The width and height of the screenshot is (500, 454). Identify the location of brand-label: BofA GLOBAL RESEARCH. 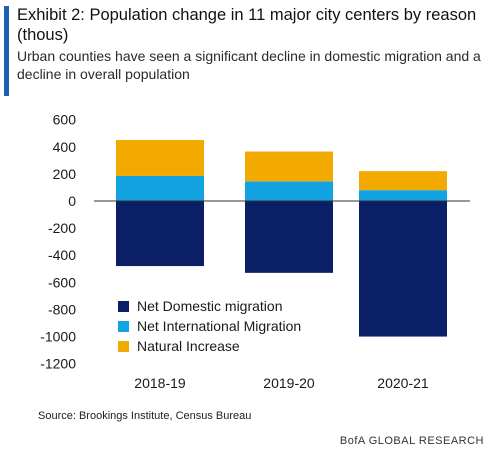
(411, 441).